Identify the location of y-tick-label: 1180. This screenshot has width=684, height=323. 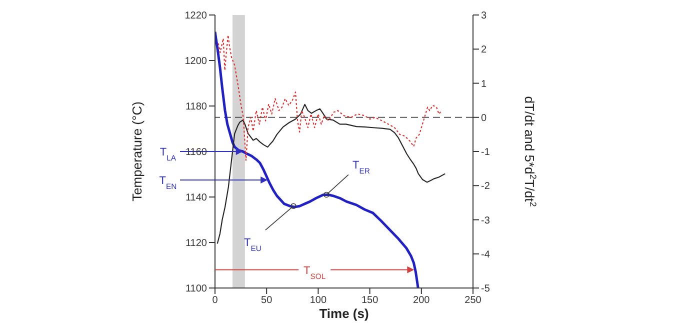
(196, 107).